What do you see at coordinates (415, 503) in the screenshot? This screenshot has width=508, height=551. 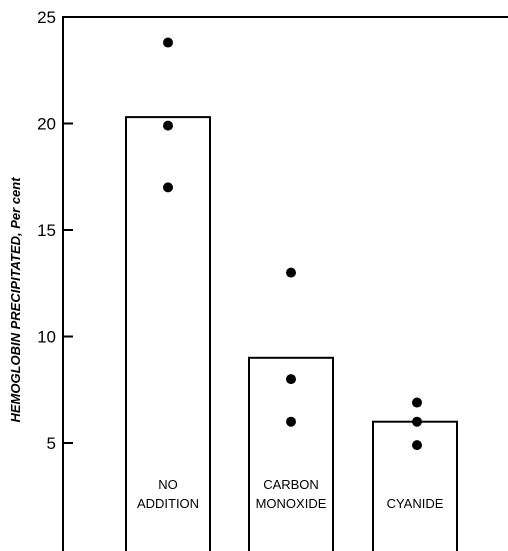 I see `category-label: CYANIDE` at bounding box center [415, 503].